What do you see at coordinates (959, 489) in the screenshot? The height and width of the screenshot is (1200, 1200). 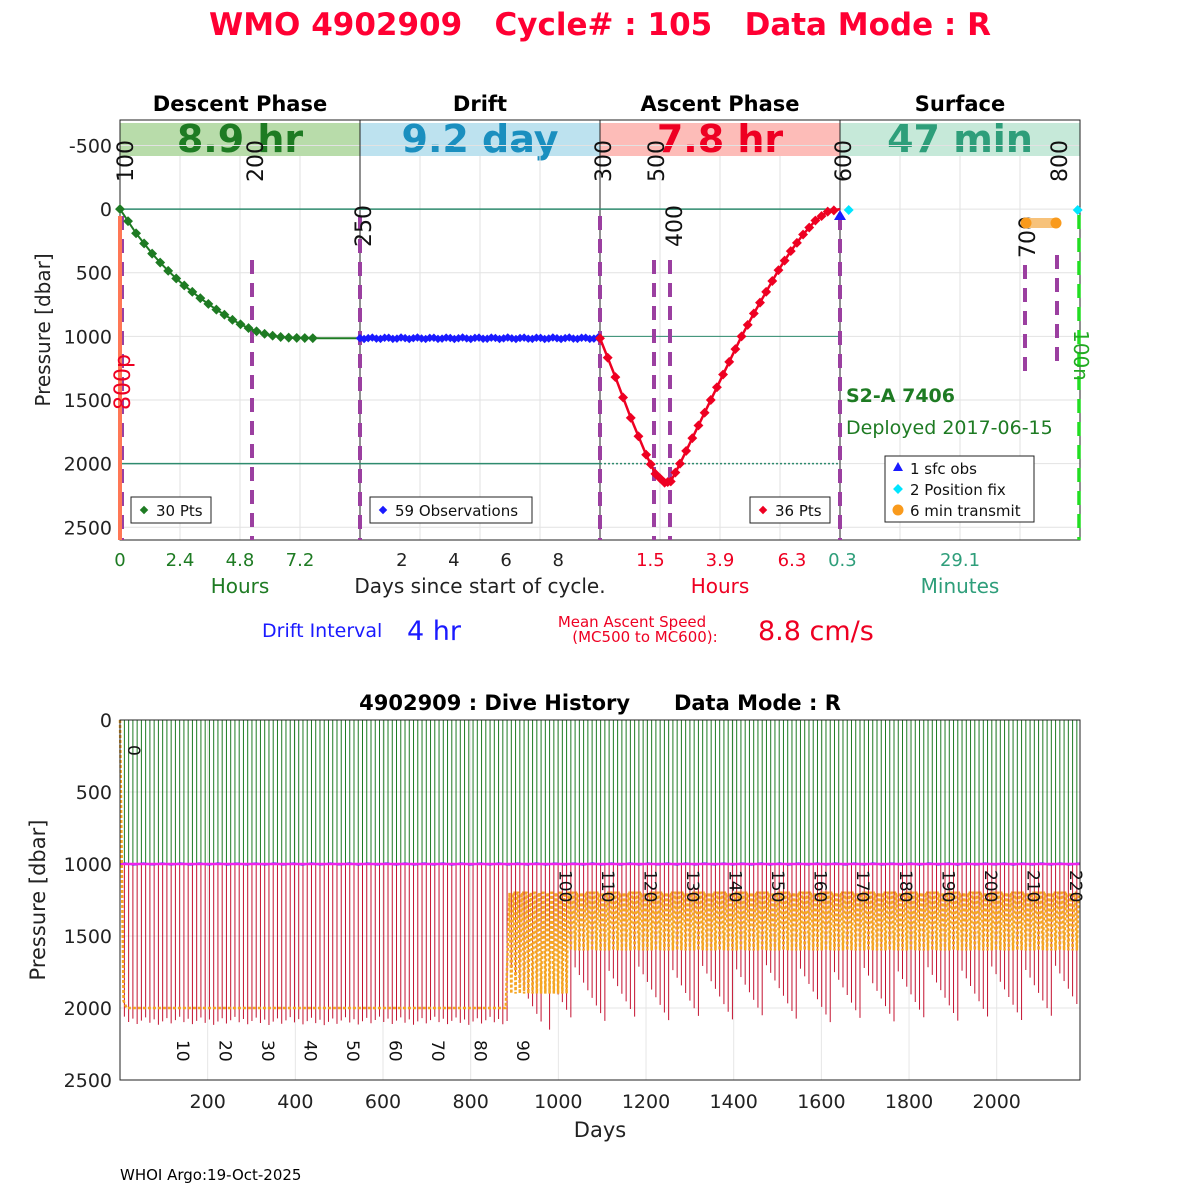 I see `surface-legend-box` at bounding box center [959, 489].